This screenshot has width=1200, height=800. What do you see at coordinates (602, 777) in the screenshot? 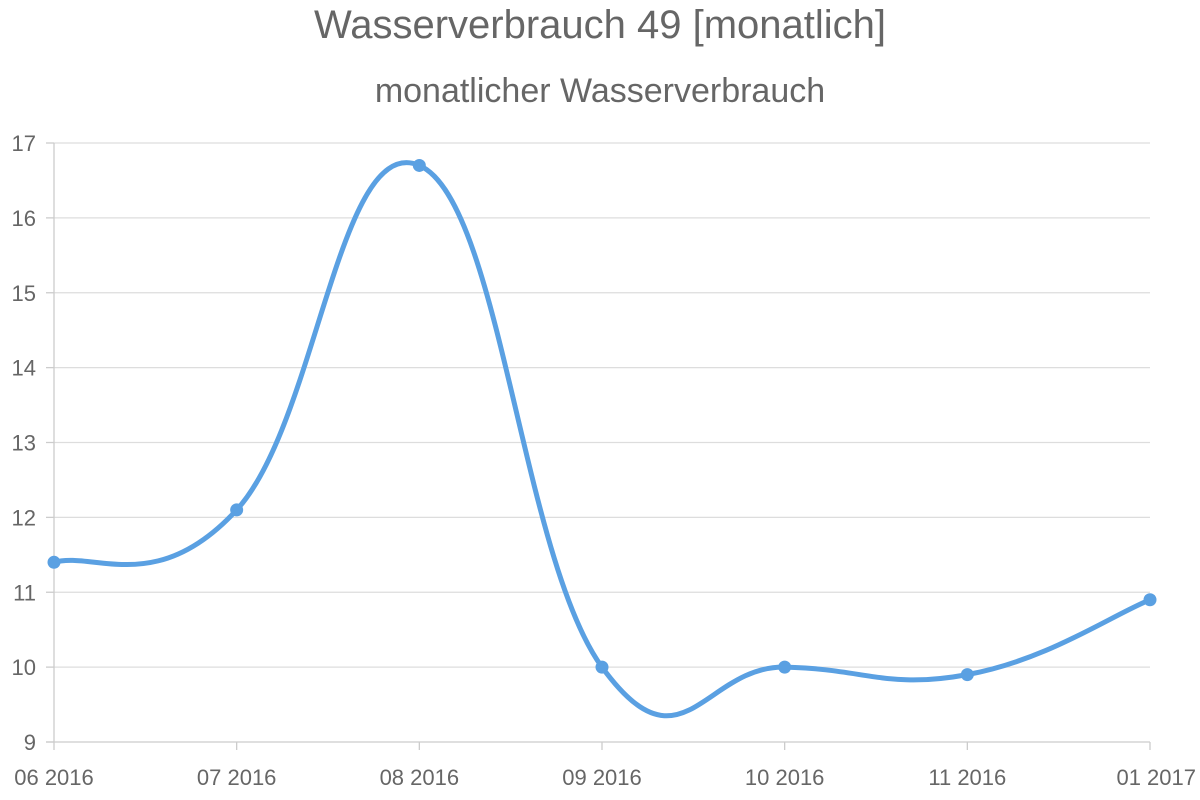
I see `x-tick-label: 09 2016` at bounding box center [602, 777].